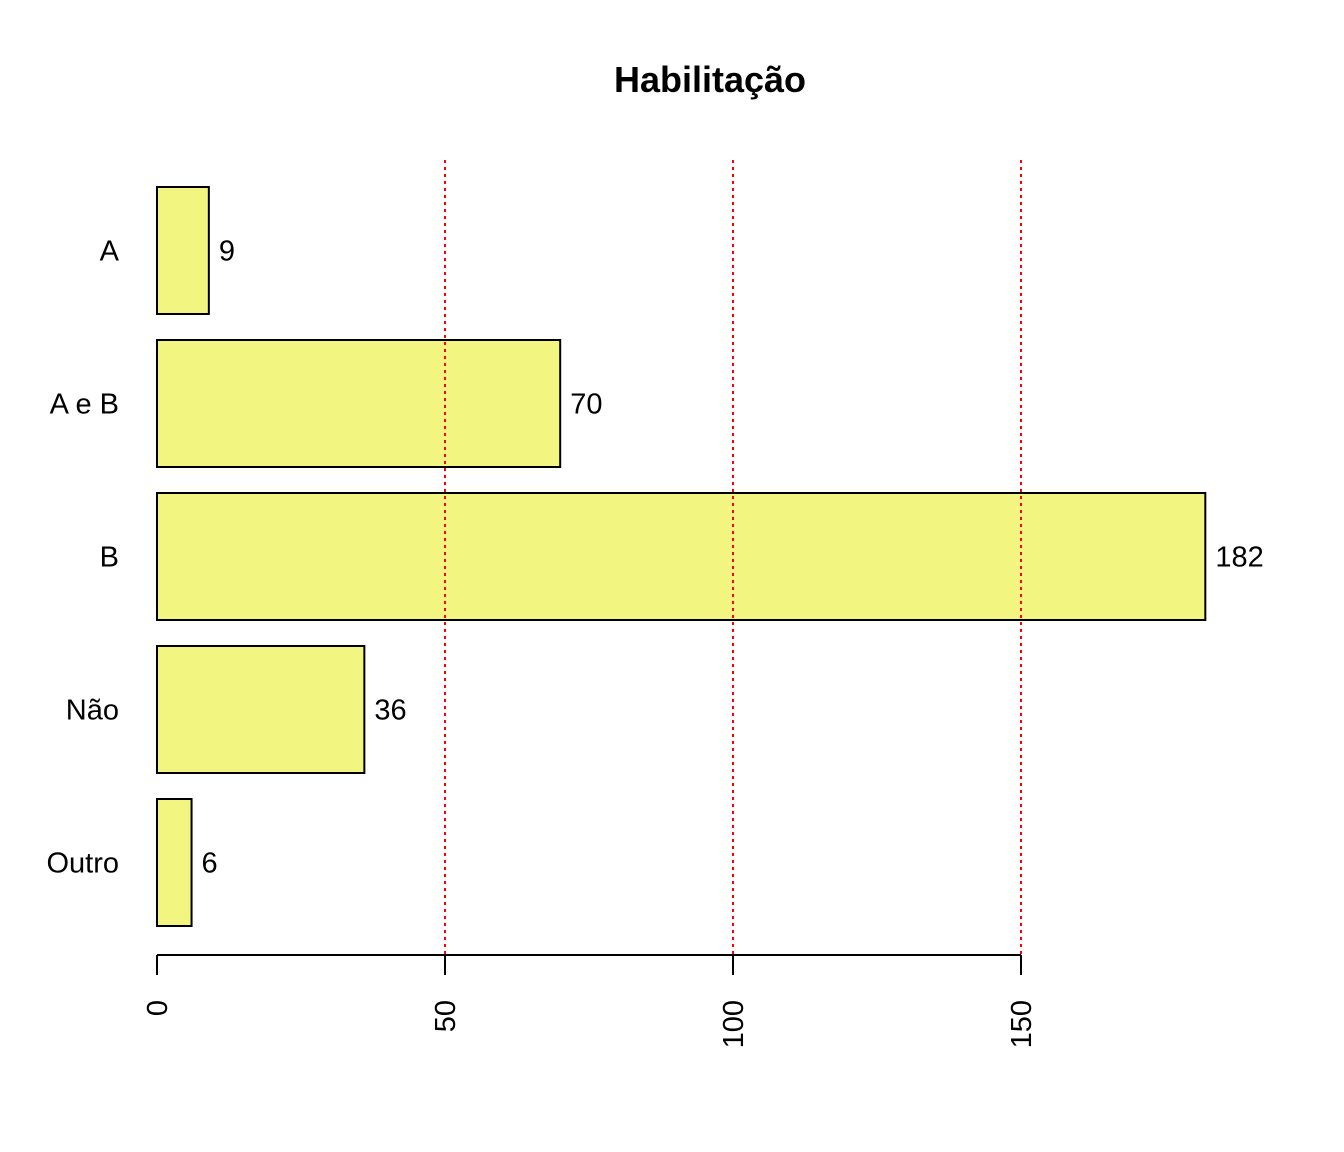 The image size is (1344, 1152). Describe the element at coordinates (82, 864) in the screenshot. I see `category-label: Outro` at that location.